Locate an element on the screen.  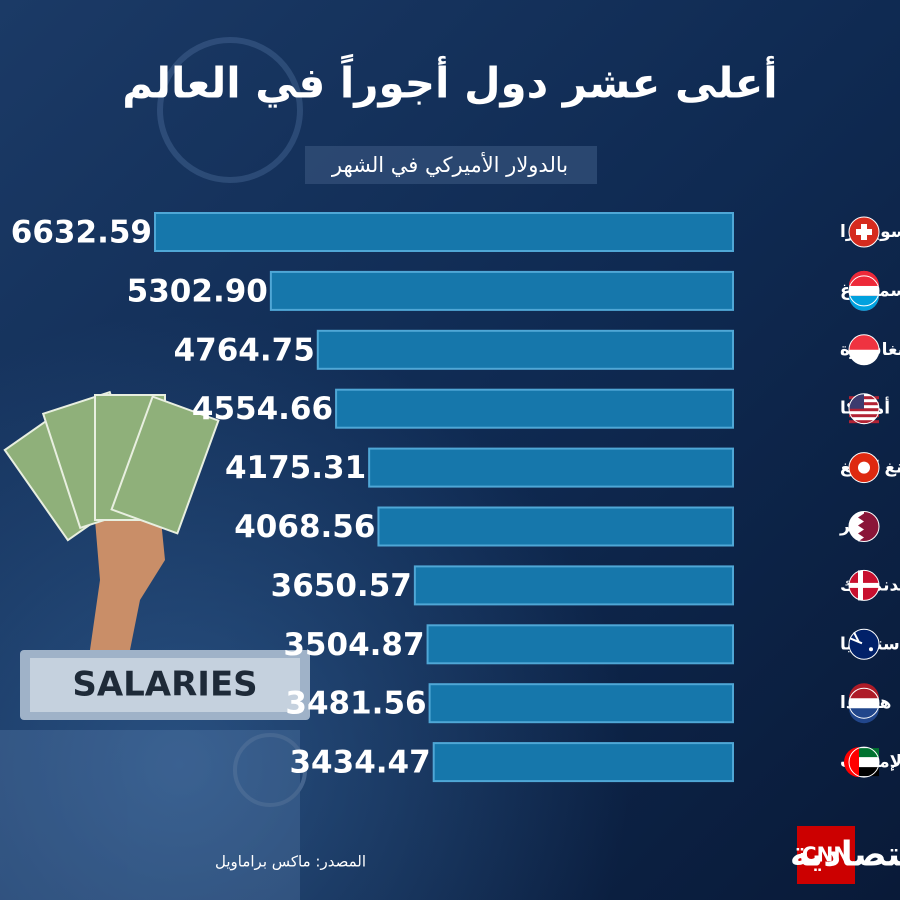
chart-title: أعلى عشر دول أجوراً في العالم is located at coordinates (449, 80).